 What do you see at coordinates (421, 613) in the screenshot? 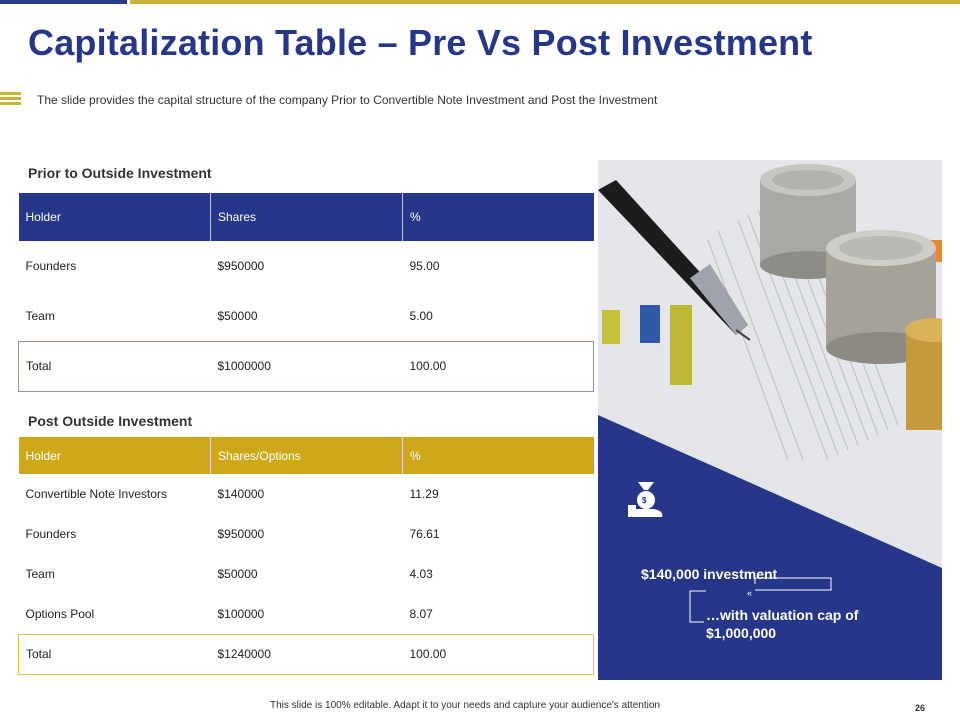
I see `cell-percent: 8.07` at bounding box center [421, 613].